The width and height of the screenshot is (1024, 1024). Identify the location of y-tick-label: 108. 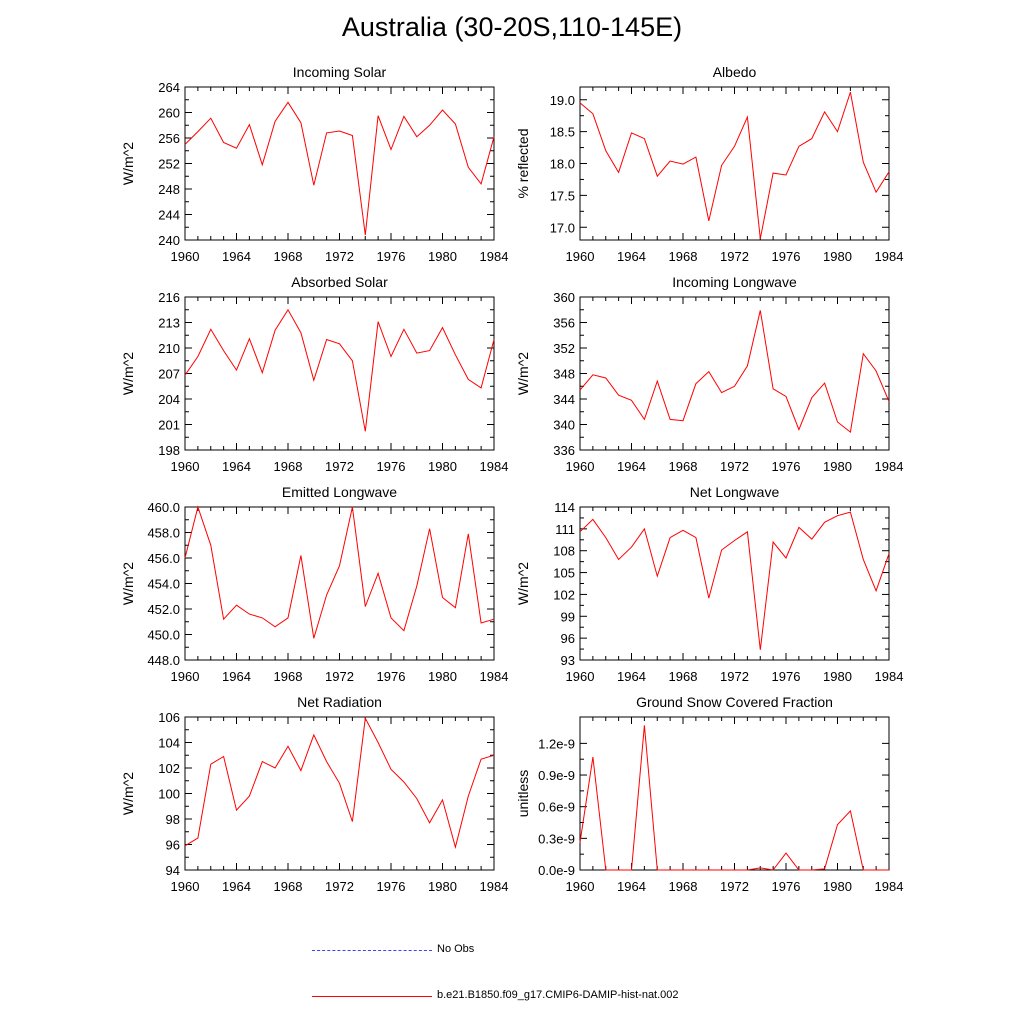
(564, 551).